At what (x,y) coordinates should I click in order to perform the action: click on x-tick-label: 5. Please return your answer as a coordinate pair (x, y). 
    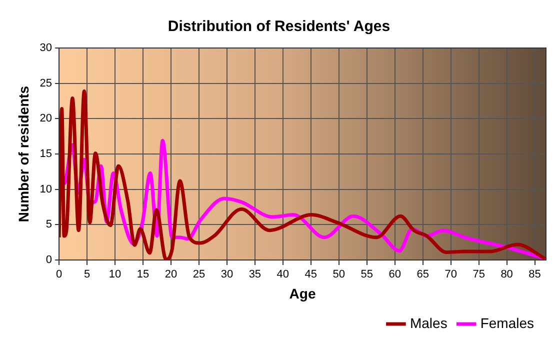
    Looking at the image, I should click on (87, 274).